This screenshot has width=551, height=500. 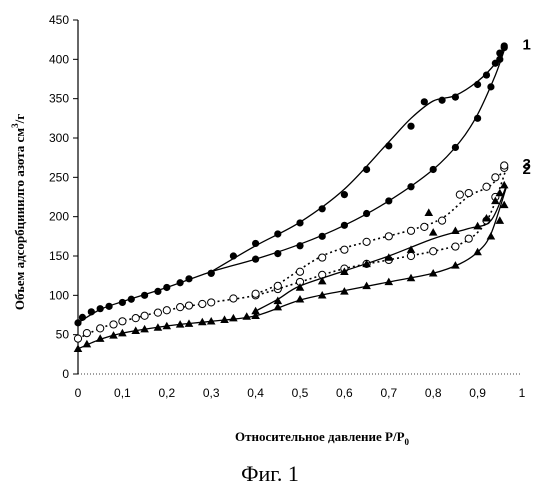 What do you see at coordinates (59, 20) in the screenshot?
I see `y-tick-label: 450` at bounding box center [59, 20].